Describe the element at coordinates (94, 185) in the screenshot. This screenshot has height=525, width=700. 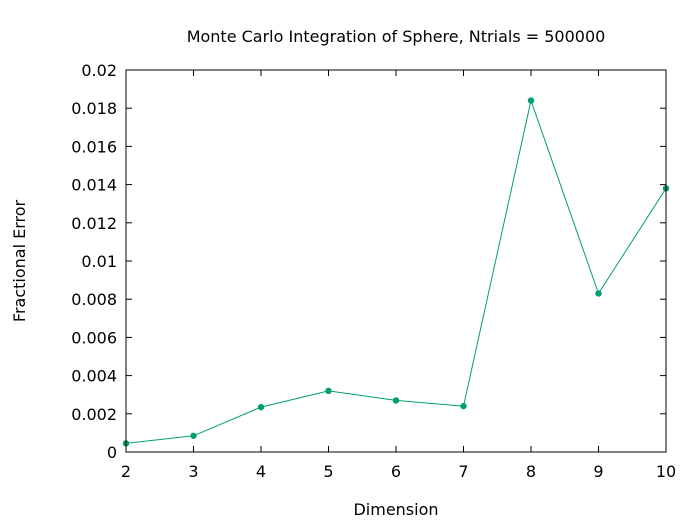
I see `y-tick-label: 0.014` at that location.